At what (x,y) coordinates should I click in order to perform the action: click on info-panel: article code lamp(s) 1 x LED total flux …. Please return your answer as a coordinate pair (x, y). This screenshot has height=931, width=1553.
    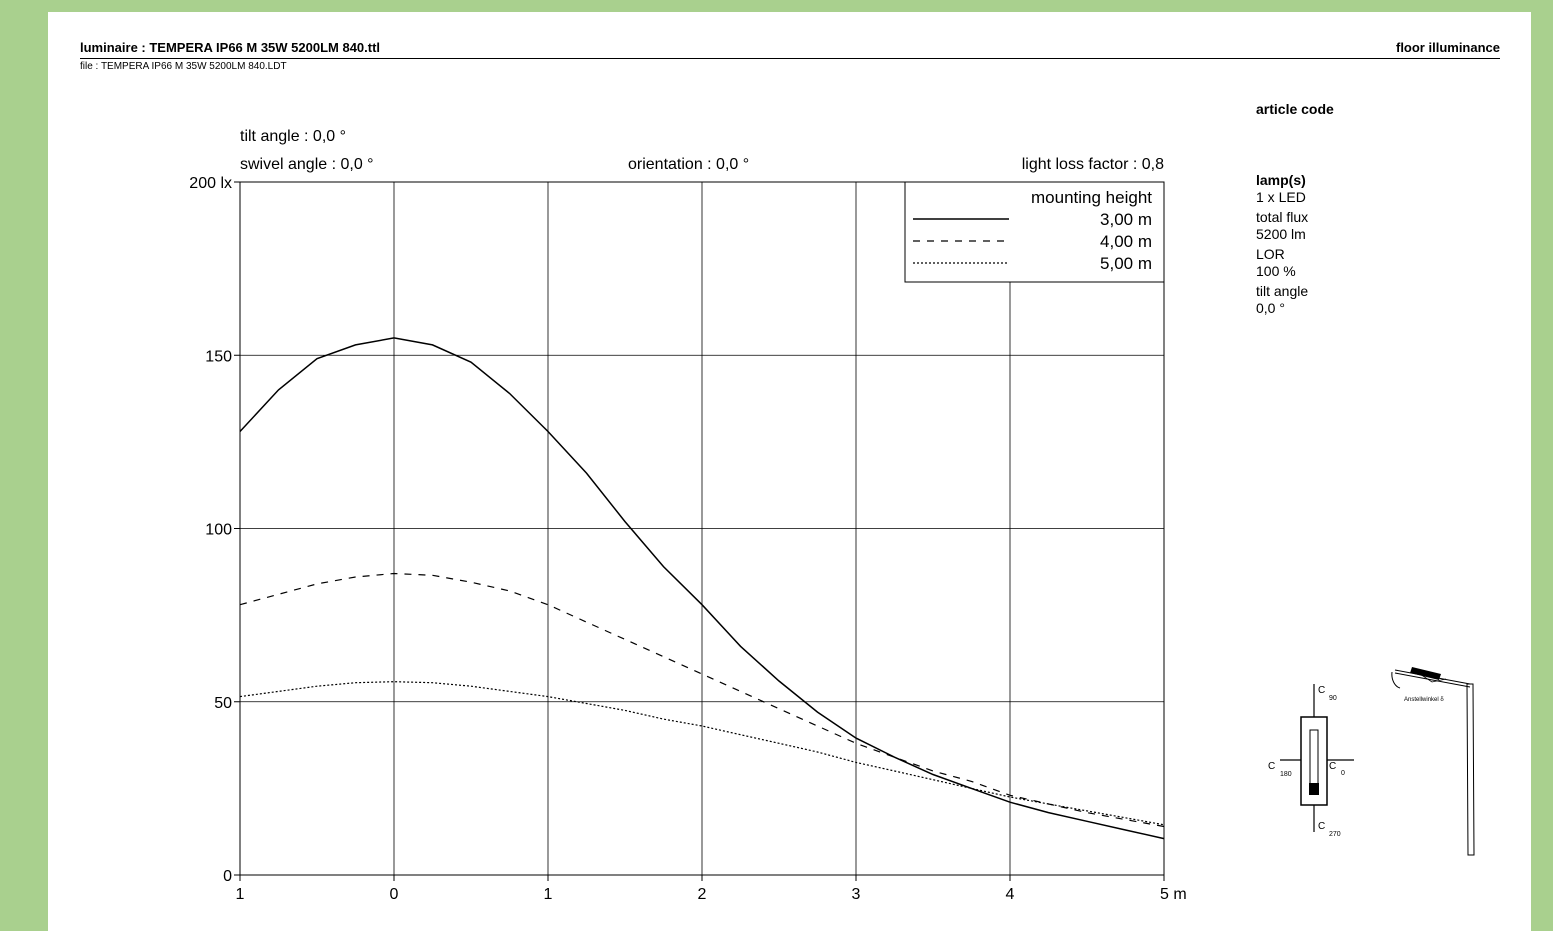
    Looking at the image, I should click on (1295, 209).